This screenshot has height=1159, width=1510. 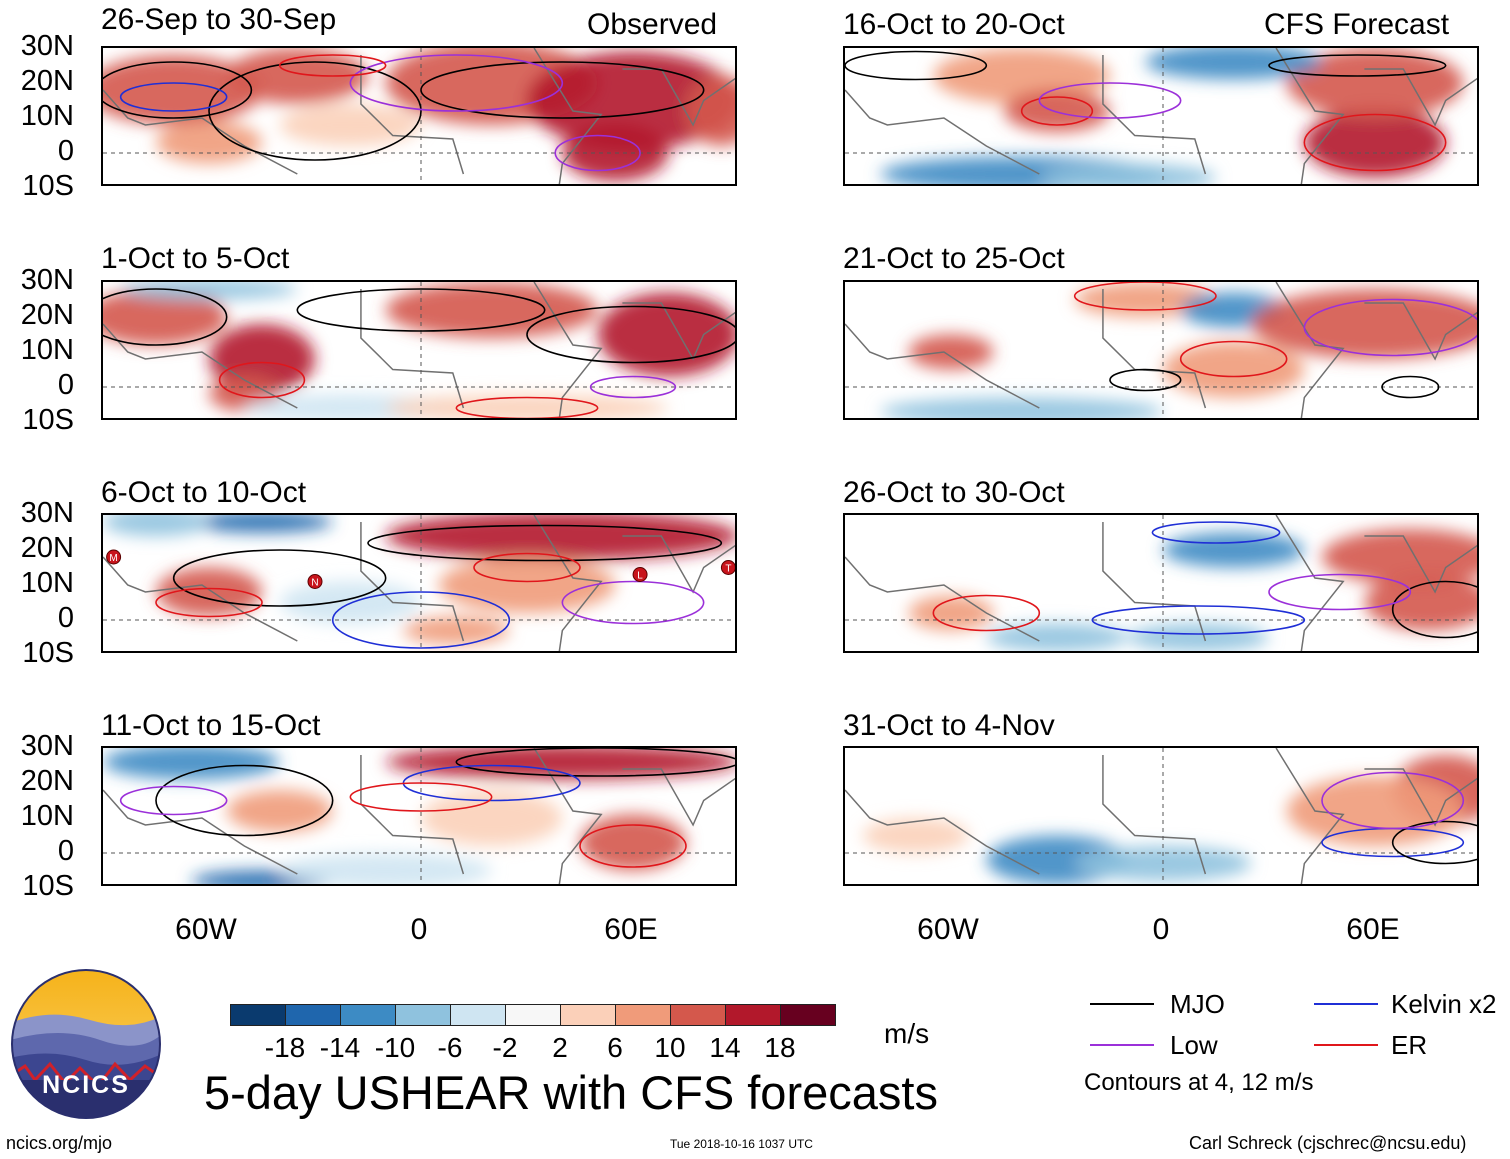 I want to click on colorbar-tick-label: -18, so click(x=285, y=1047).